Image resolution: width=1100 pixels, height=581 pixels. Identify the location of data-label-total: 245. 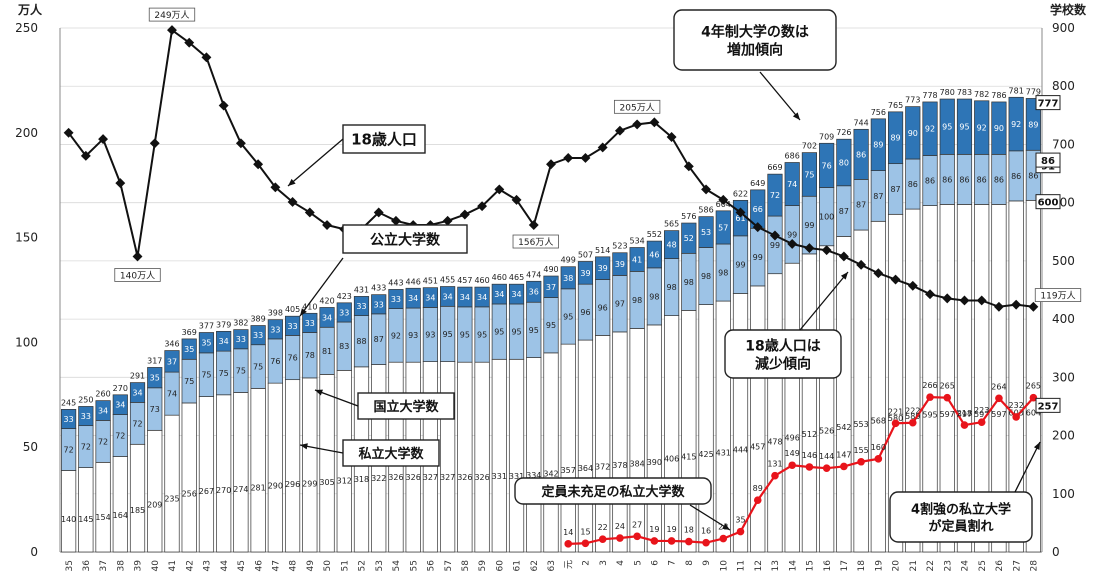
(68, 402).